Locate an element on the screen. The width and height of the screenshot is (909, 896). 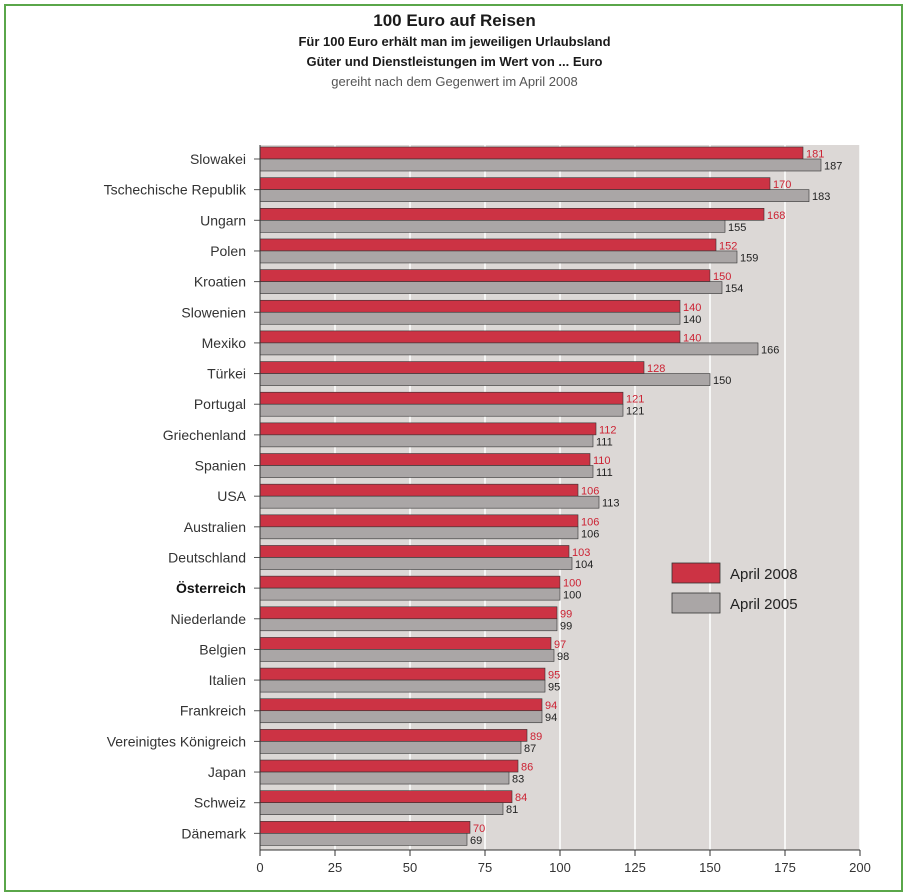
data-label: 128 is located at coordinates (656, 369).